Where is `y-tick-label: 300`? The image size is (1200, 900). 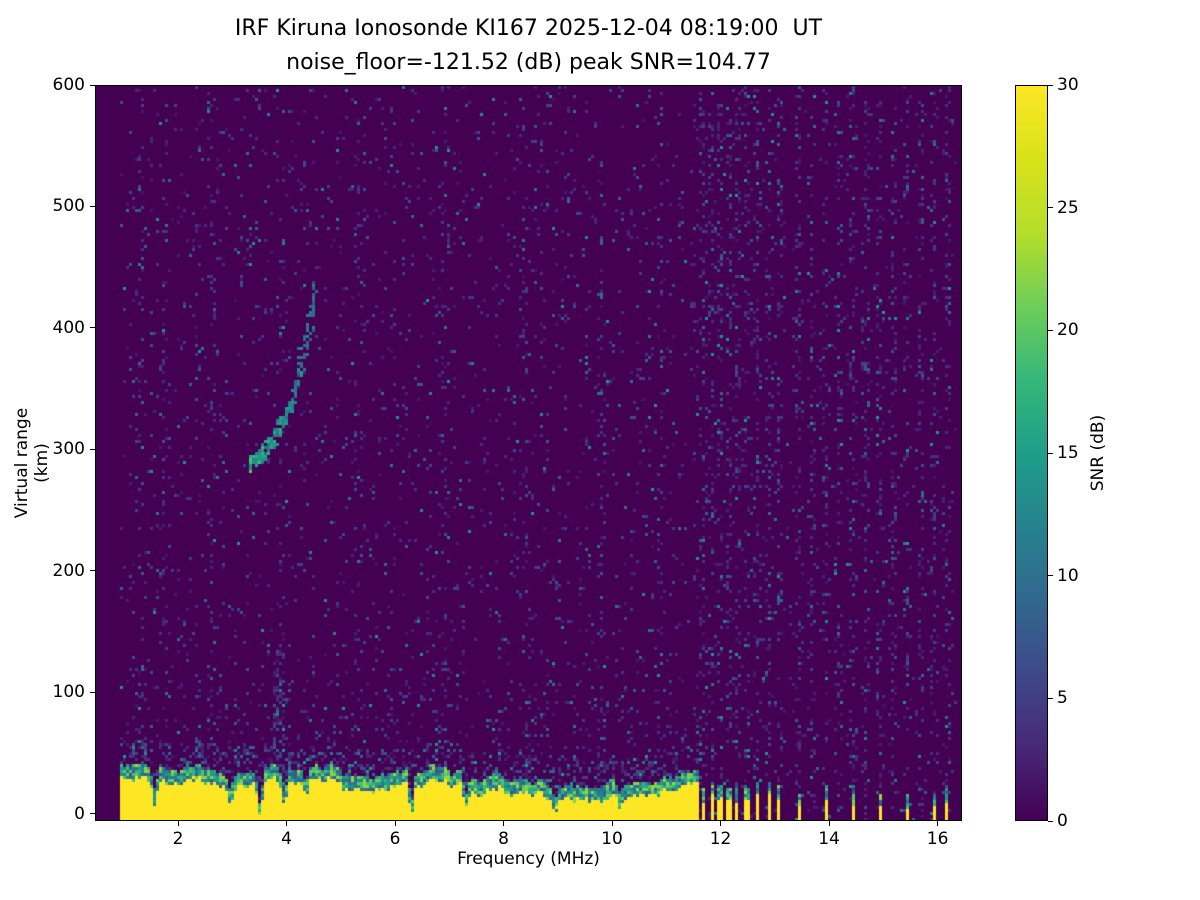
y-tick-label: 300 is located at coordinates (68, 449).